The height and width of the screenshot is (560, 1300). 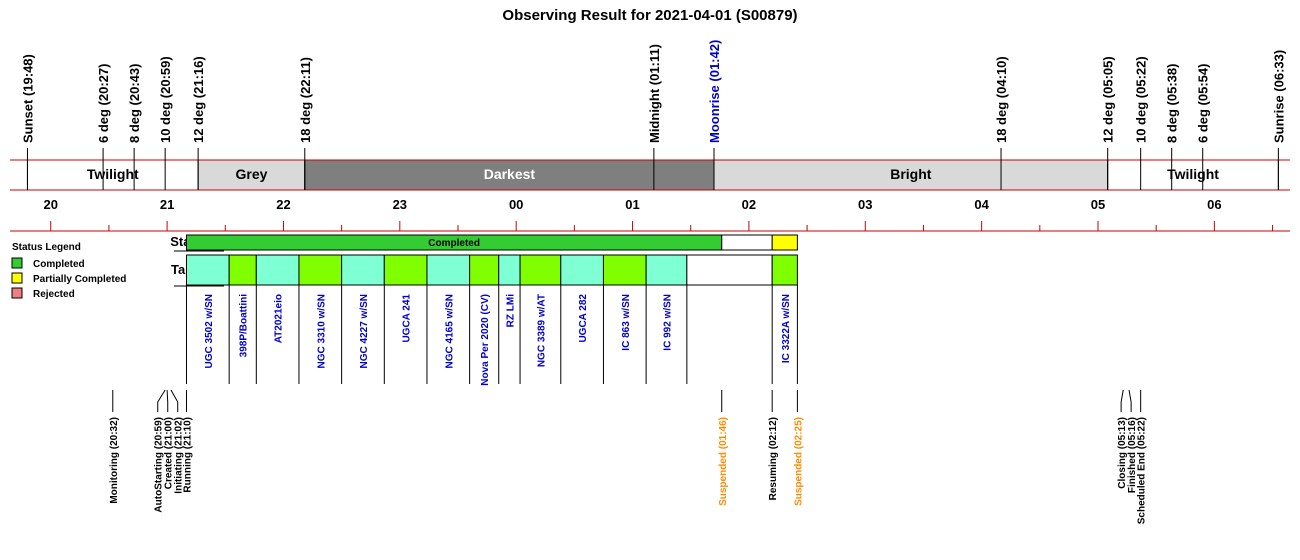 What do you see at coordinates (652, 175) in the screenshot?
I see `sky-band-layer: Twilight Grey Darkest Bright Twilight` at bounding box center [652, 175].